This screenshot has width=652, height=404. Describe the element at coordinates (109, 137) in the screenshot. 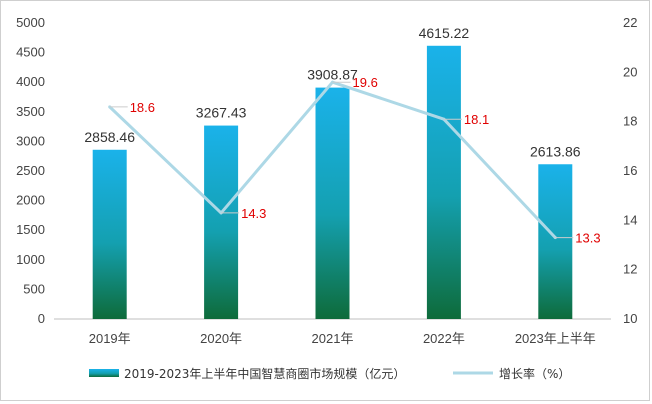

I see `bar-value-label: 2858.46` at that location.